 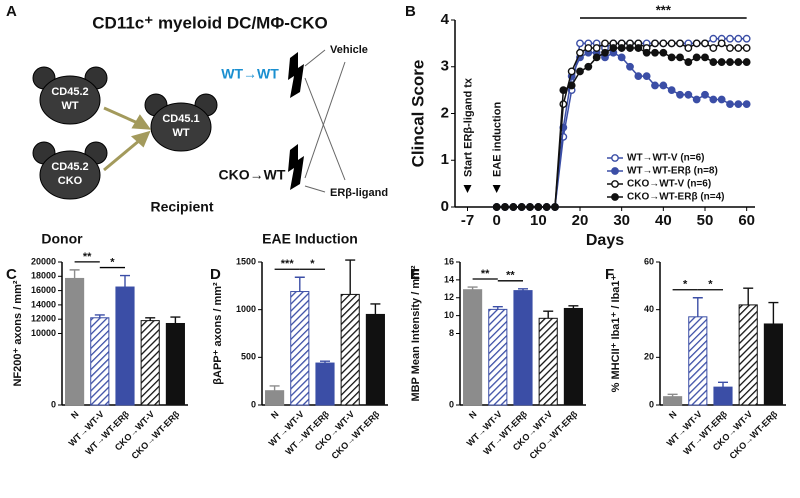 What do you see at coordinates (445, 159) in the screenshot?
I see `y-tick-label: 1` at bounding box center [445, 159].